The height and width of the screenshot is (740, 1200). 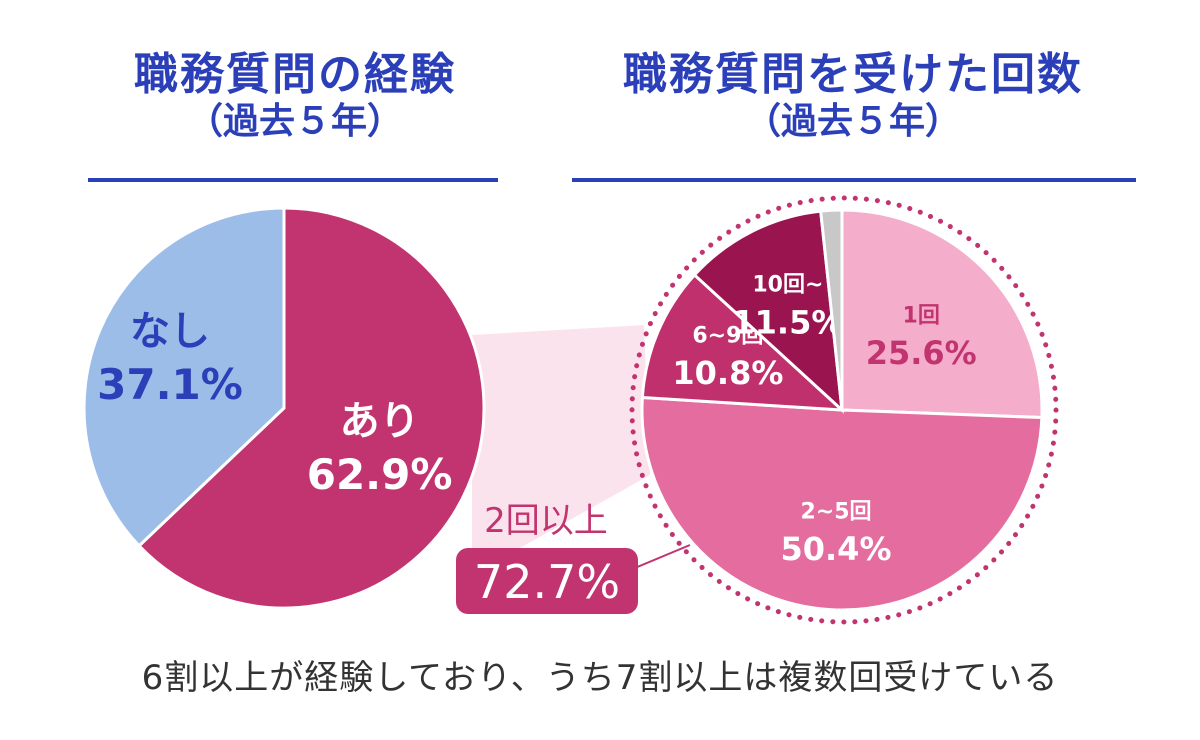 I want to click on slice-value-count-2-5: 50.4%, so click(x=835, y=549).